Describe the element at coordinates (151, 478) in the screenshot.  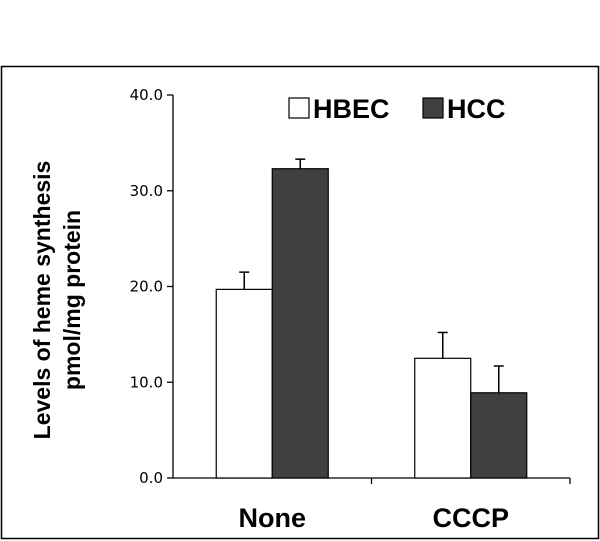
I see `y-tick-label: 0.0` at that location.